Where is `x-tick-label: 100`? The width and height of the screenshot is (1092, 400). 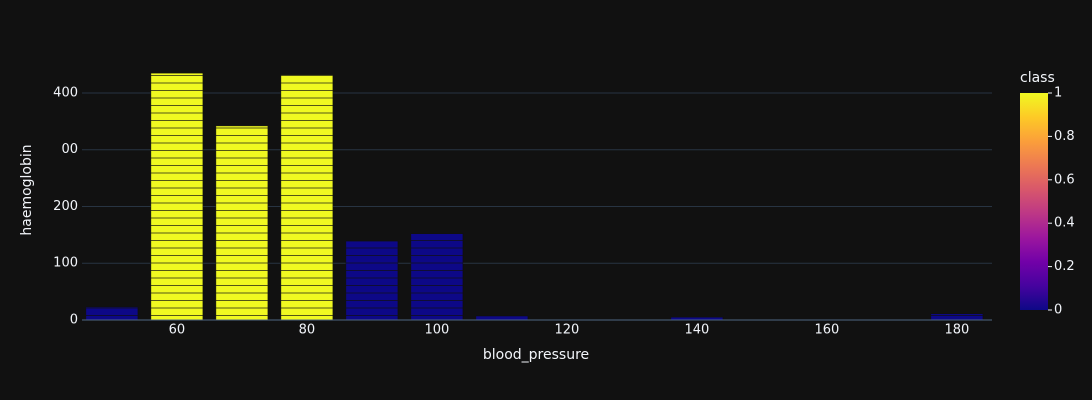 x-tick-label: 100 is located at coordinates (436, 330).